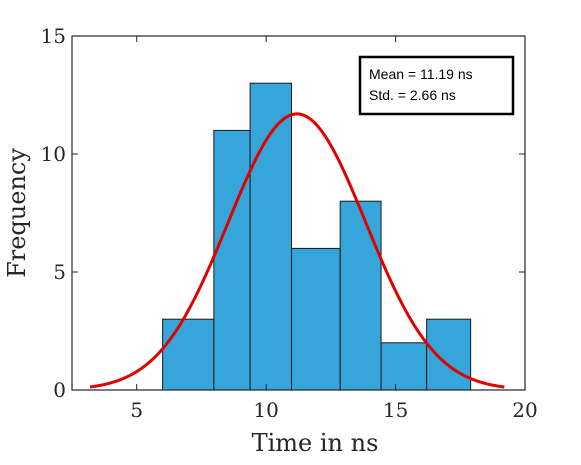 The width and height of the screenshot is (581, 465). Describe the element at coordinates (524, 410) in the screenshot. I see `x-tick-label: 20` at that location.